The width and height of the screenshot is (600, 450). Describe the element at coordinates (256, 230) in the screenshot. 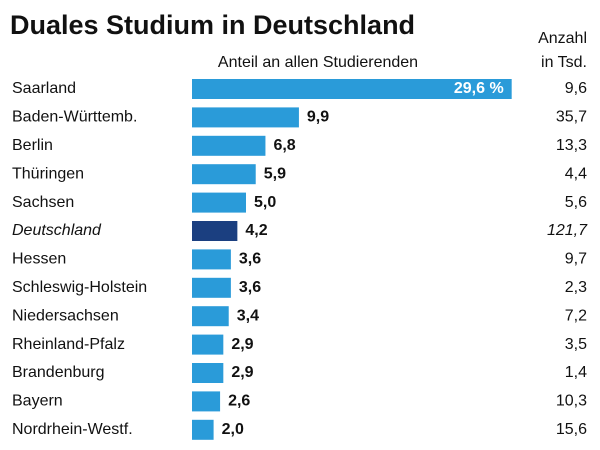

I see `value-label: 4,2` at that location.